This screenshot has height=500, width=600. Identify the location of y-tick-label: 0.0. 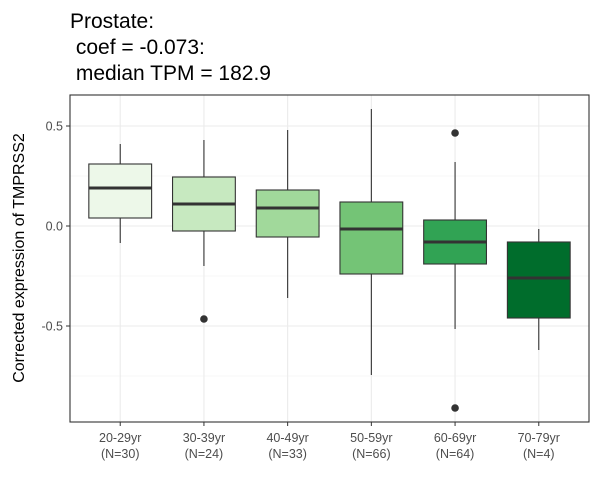
(54, 227).